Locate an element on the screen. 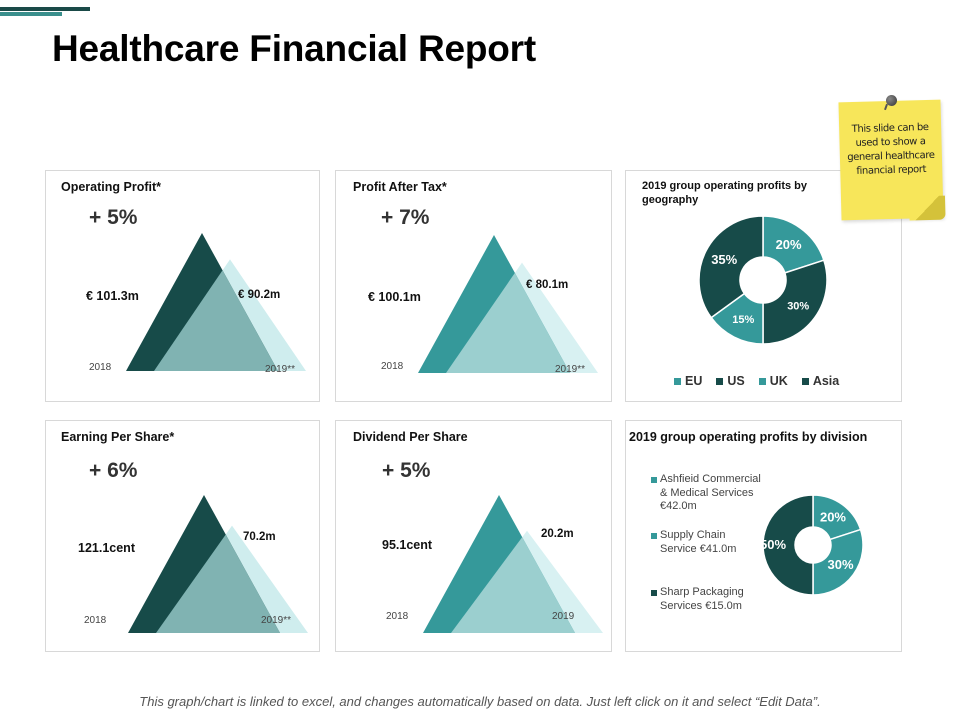  legend-label: EU is located at coordinates (694, 381).